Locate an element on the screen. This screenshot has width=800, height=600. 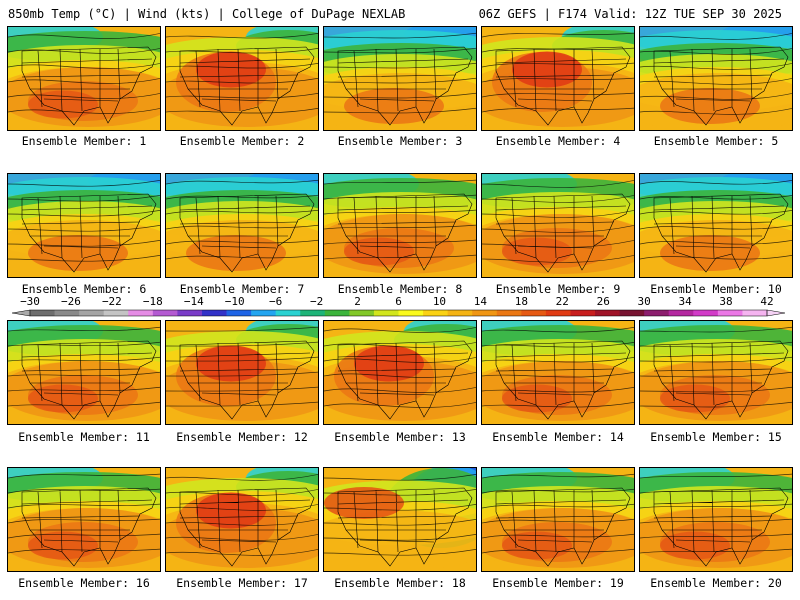
colorbar-tick-label: 38 is located at coordinates (726, 301).